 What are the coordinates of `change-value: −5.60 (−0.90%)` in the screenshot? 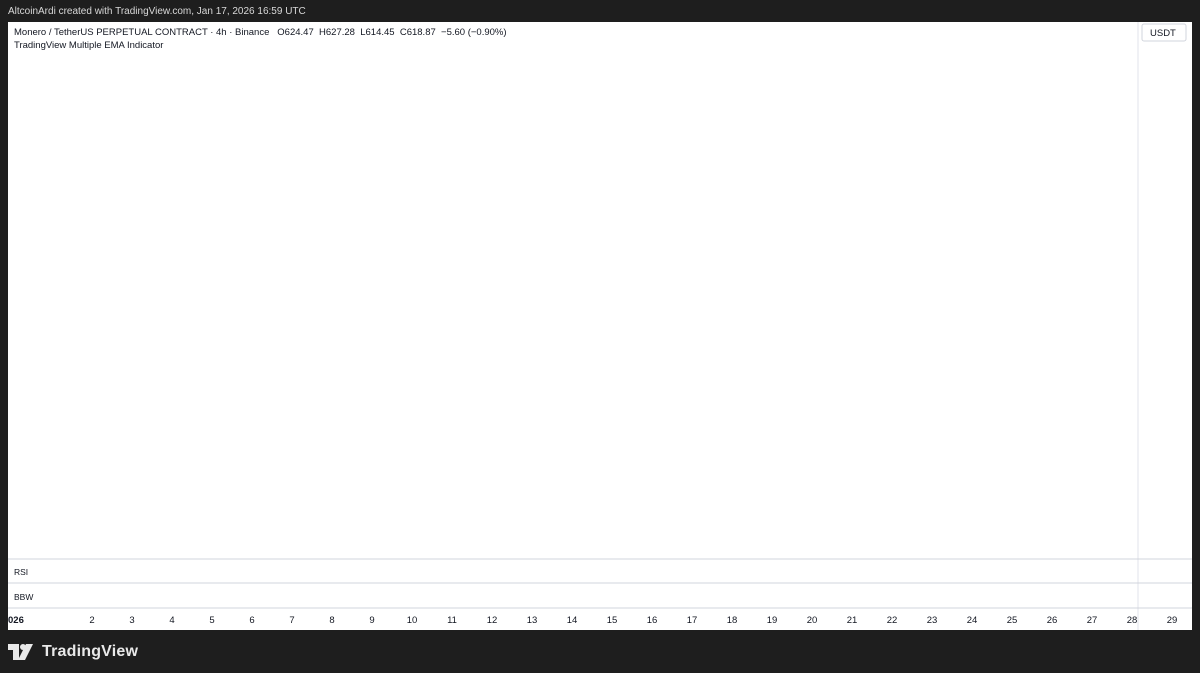 It's located at (474, 32).